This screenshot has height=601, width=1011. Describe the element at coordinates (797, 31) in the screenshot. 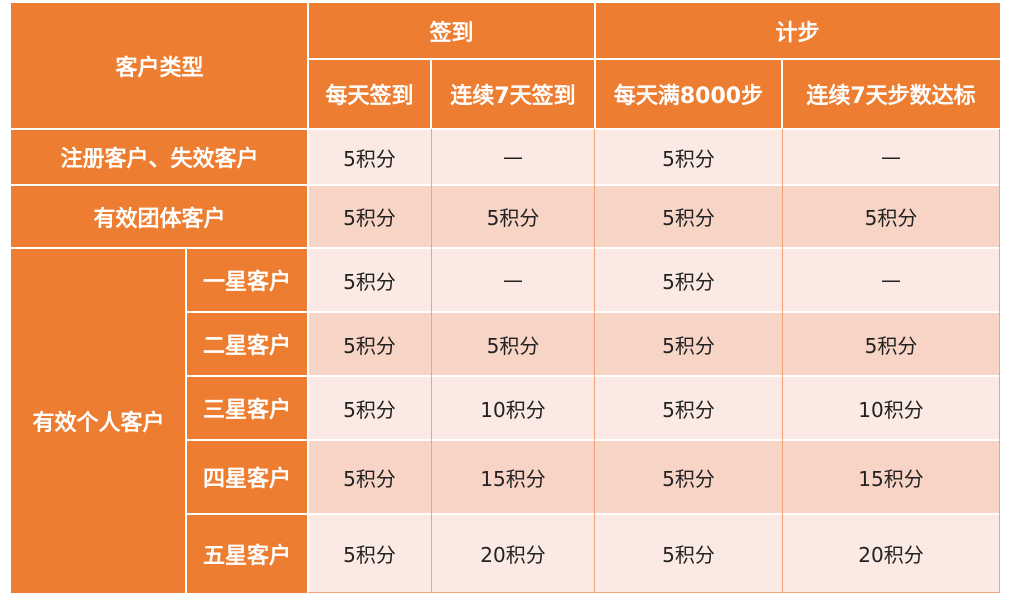

I see `header-steps: 计步` at that location.